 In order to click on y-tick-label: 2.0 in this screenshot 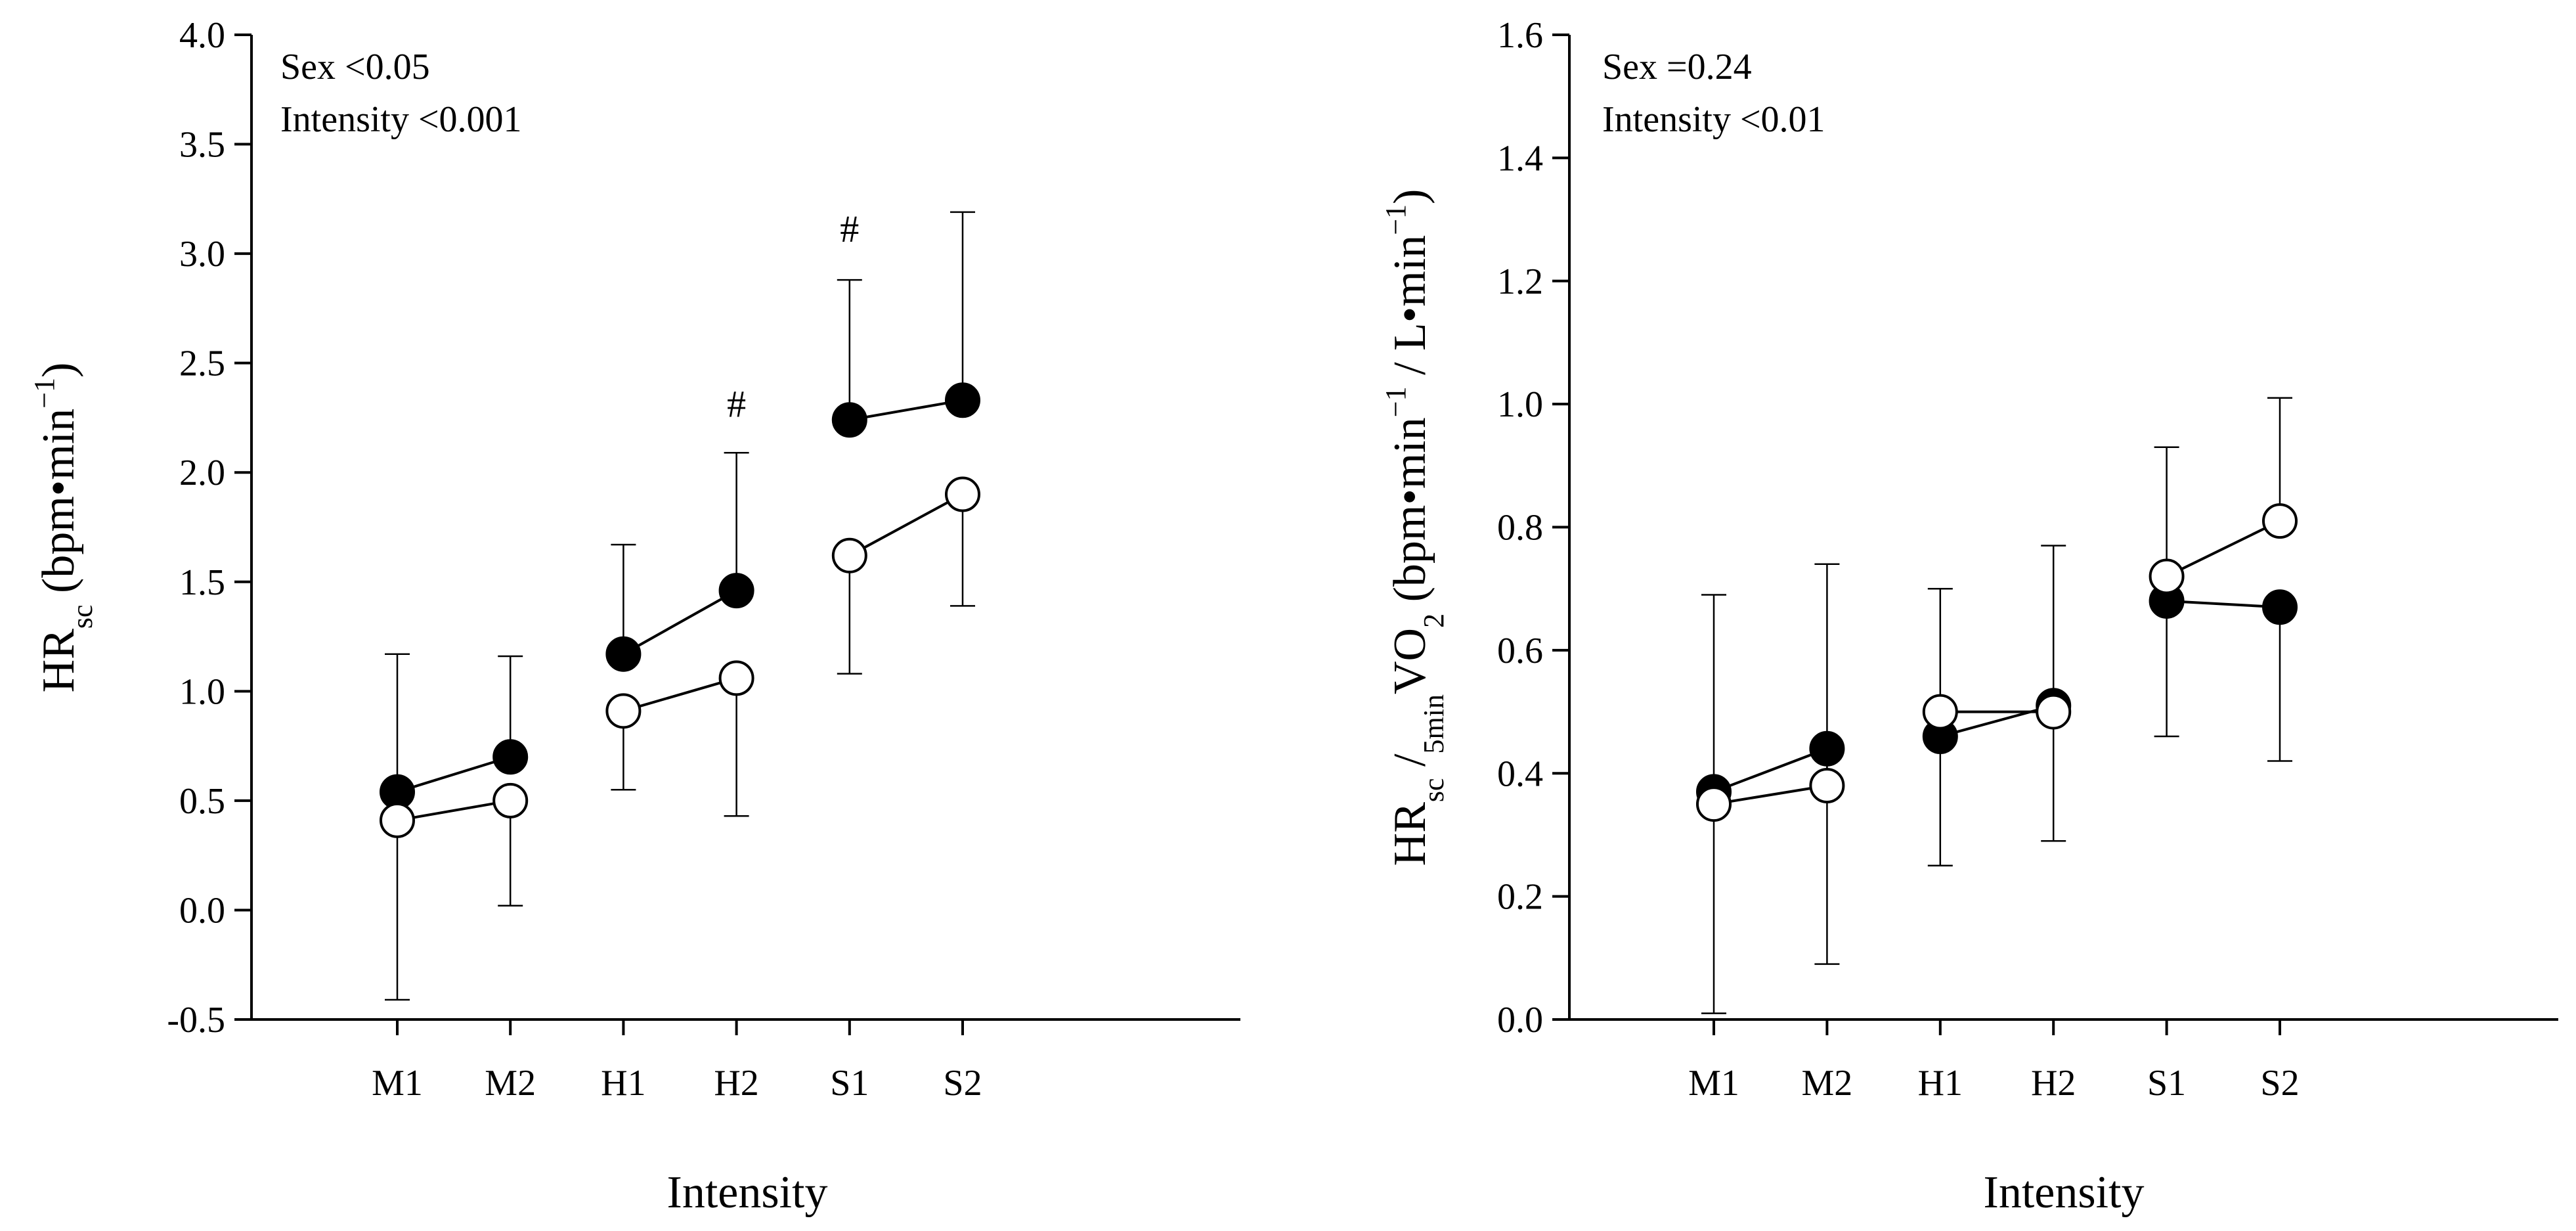, I will do `click(202, 473)`.